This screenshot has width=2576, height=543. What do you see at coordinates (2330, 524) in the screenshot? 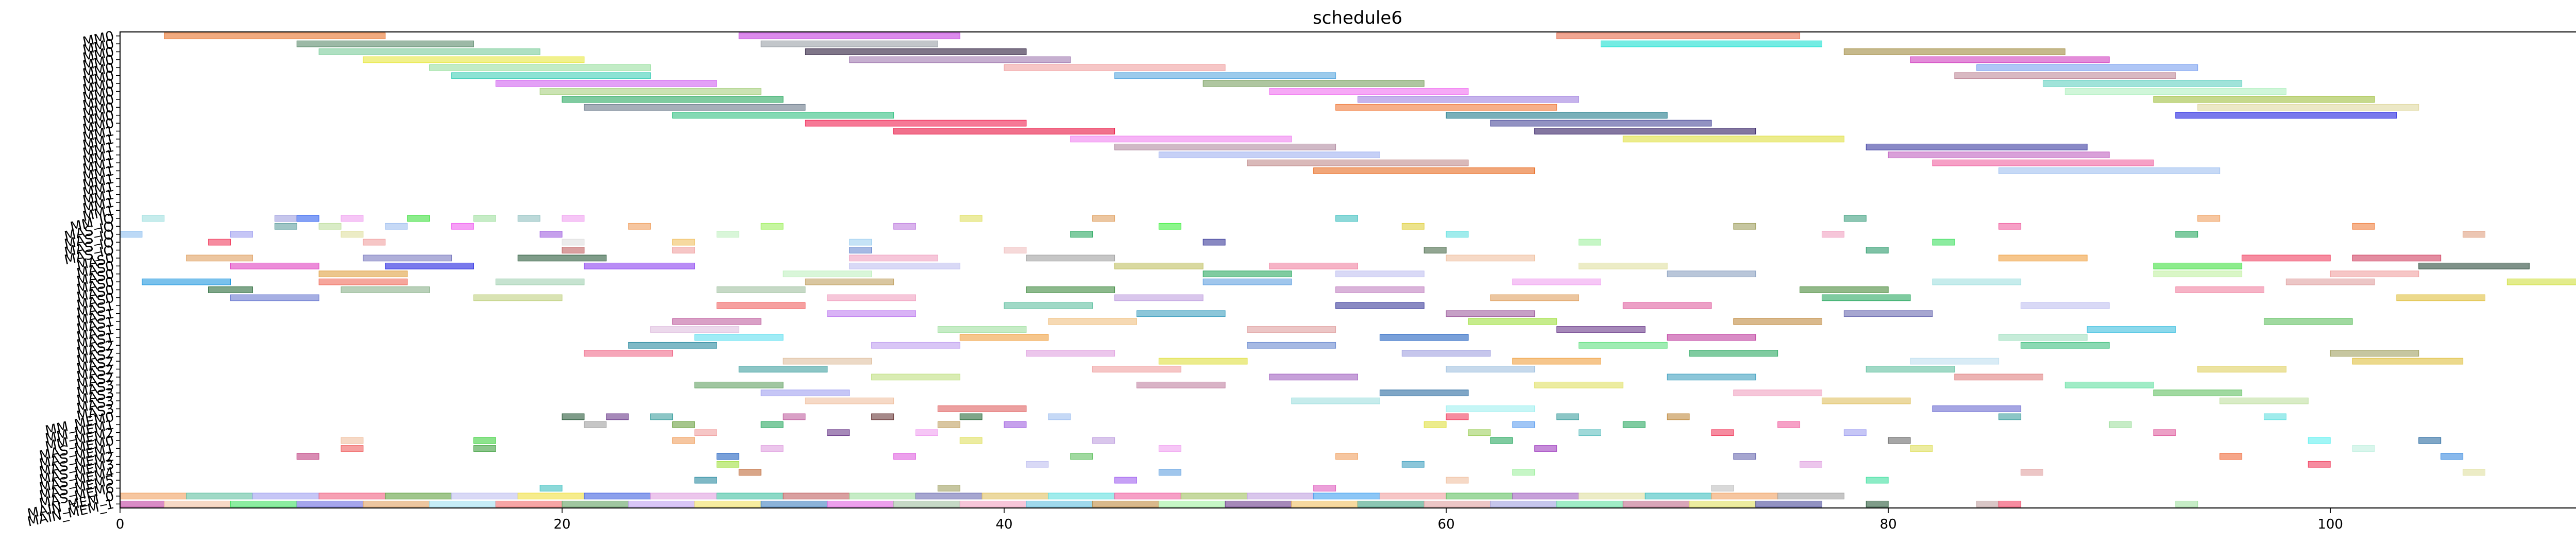
I see `x-tick-label: 100` at bounding box center [2330, 524].